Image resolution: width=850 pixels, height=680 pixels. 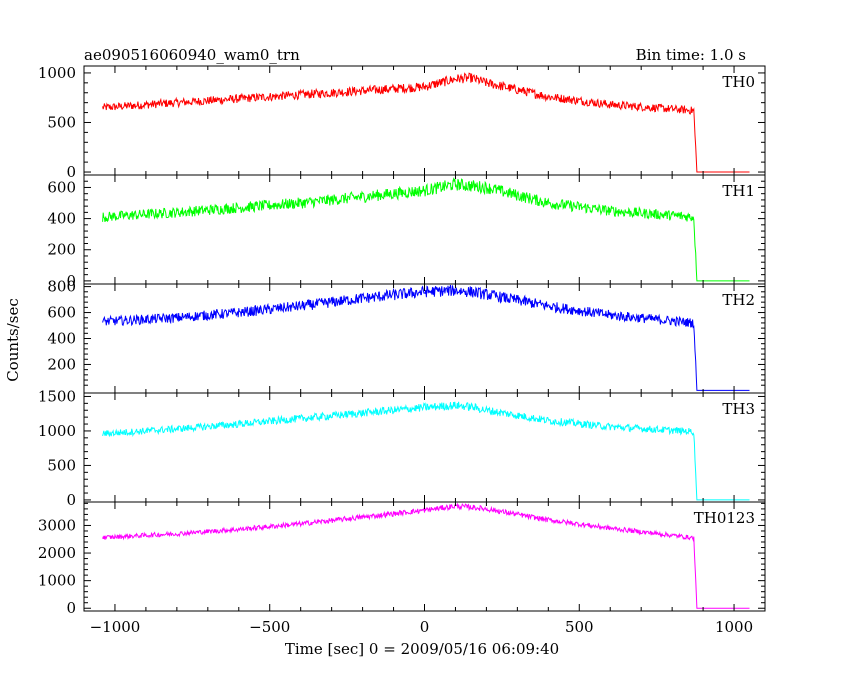 What do you see at coordinates (738, 300) in the screenshot?
I see `panel-label: TH2` at bounding box center [738, 300].